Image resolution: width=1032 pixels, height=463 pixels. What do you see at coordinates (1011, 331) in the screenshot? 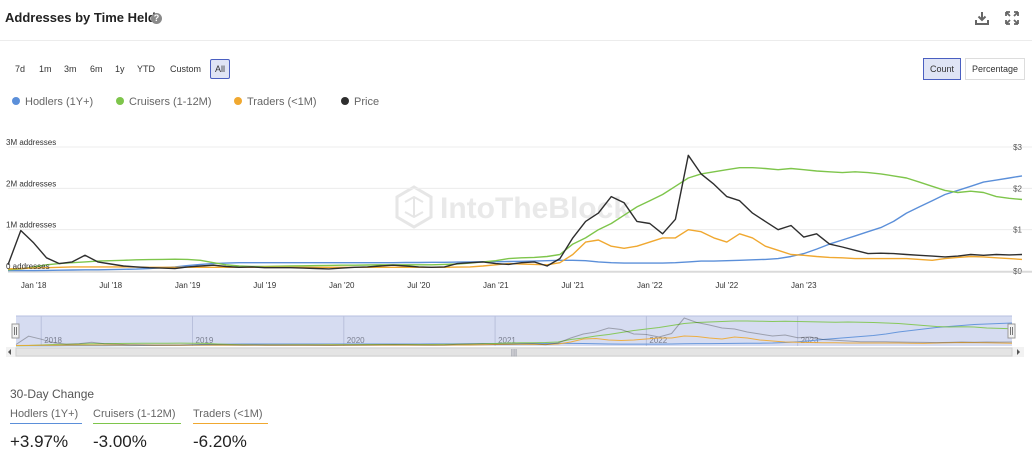
I see `navigator-handle-right` at bounding box center [1011, 331].